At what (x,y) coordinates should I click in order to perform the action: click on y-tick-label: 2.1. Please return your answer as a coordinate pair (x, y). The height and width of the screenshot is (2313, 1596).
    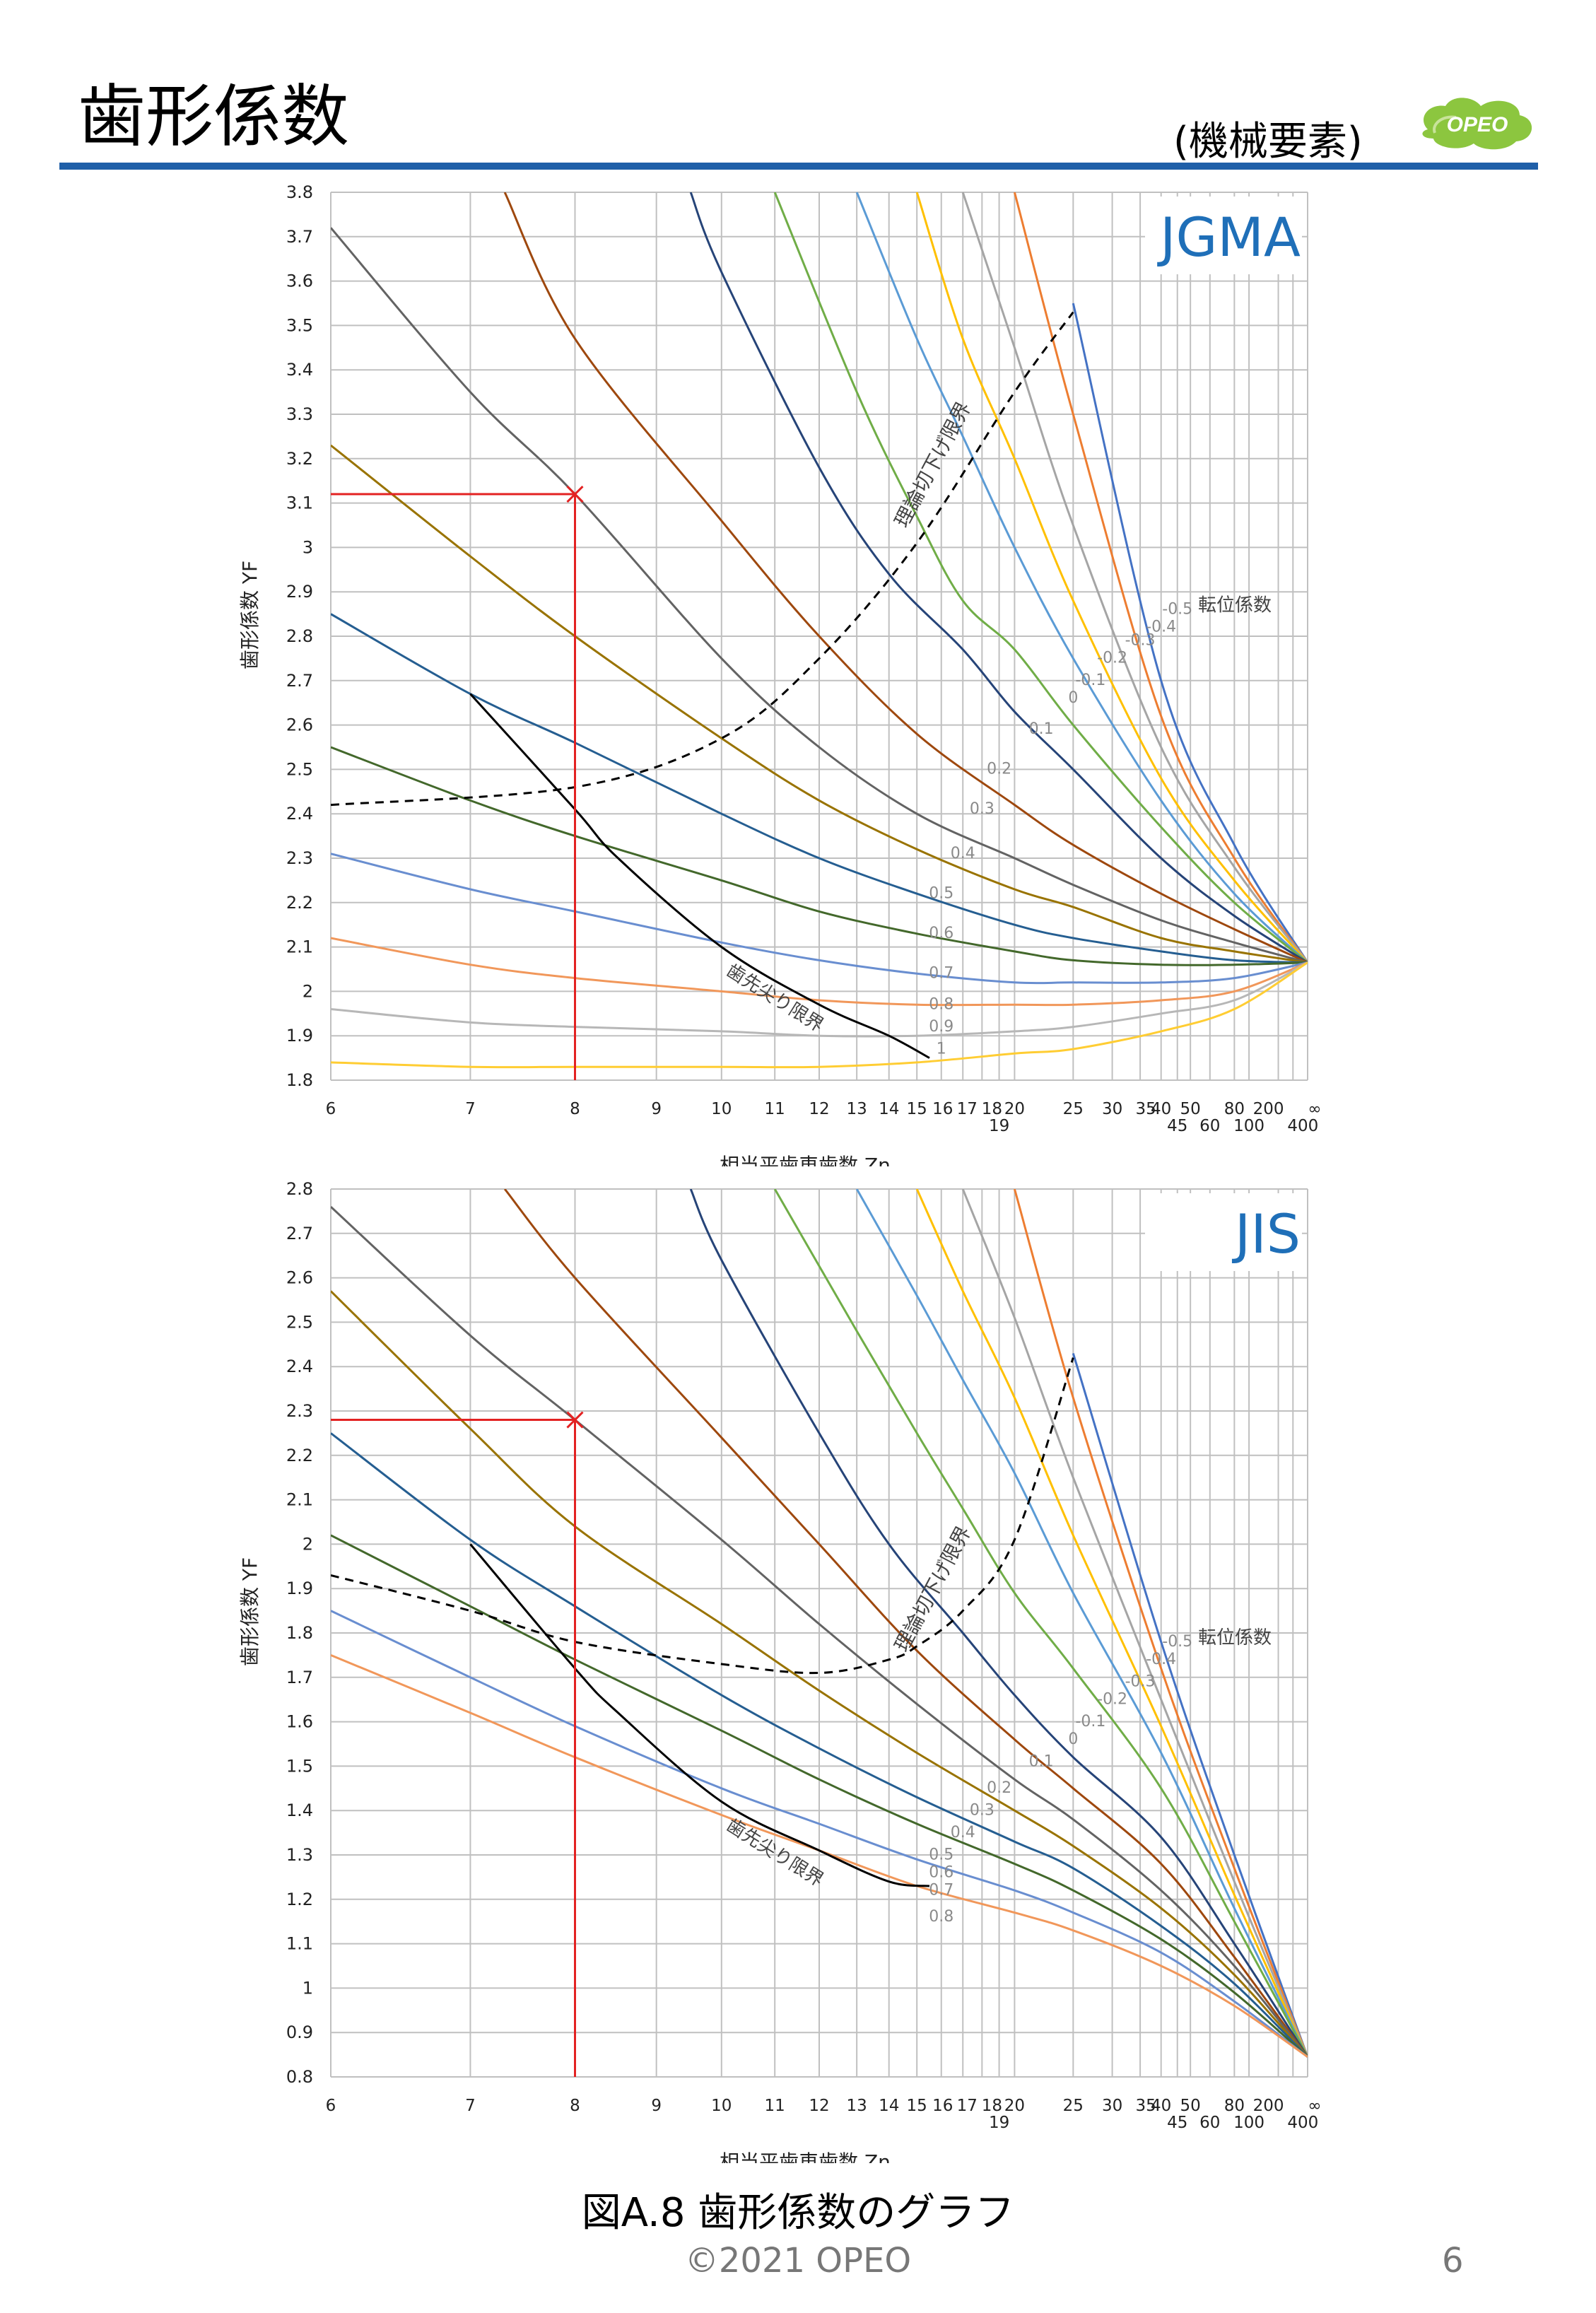
    Looking at the image, I should click on (299, 1500).